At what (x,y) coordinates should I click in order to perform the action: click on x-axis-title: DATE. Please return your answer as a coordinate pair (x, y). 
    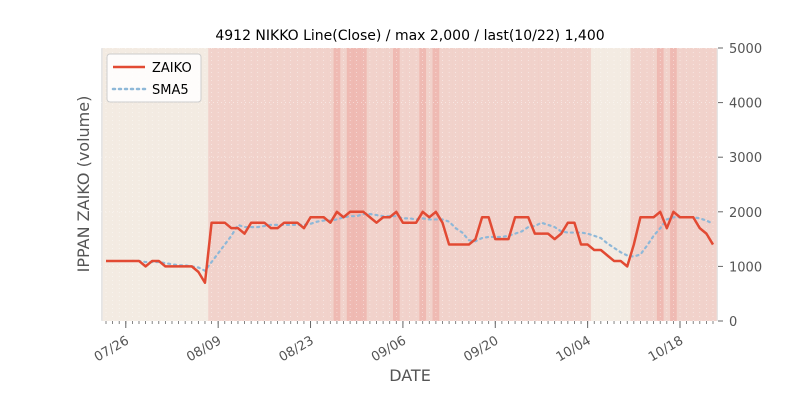
    Looking at the image, I should click on (410, 375).